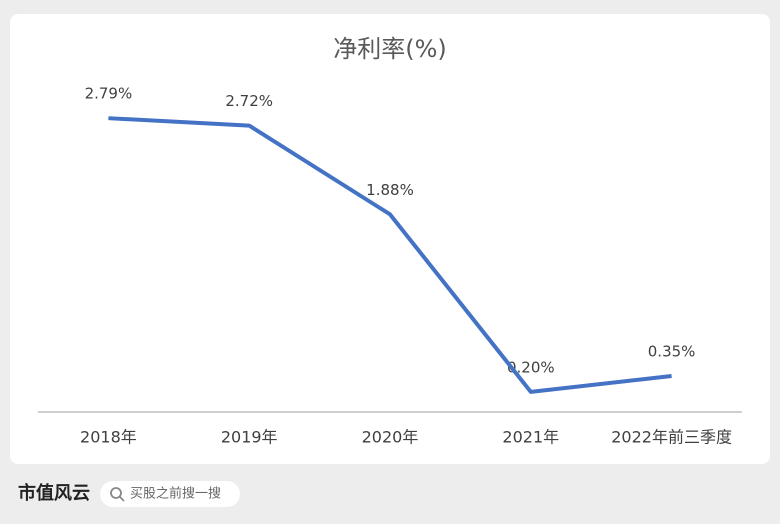  What do you see at coordinates (390, 49) in the screenshot?
I see `chart-title: 净利率(%)` at bounding box center [390, 49].